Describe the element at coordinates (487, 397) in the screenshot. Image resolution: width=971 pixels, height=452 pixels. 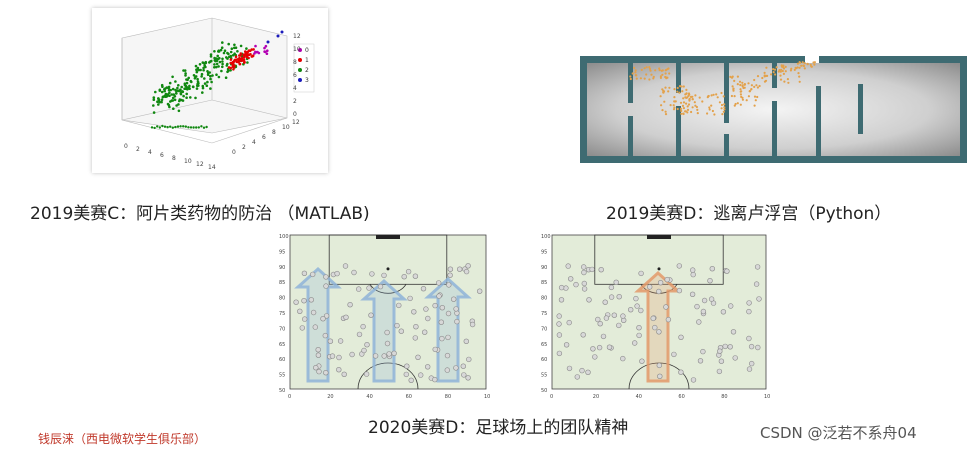
I see `x-tick-label: 100` at that location.